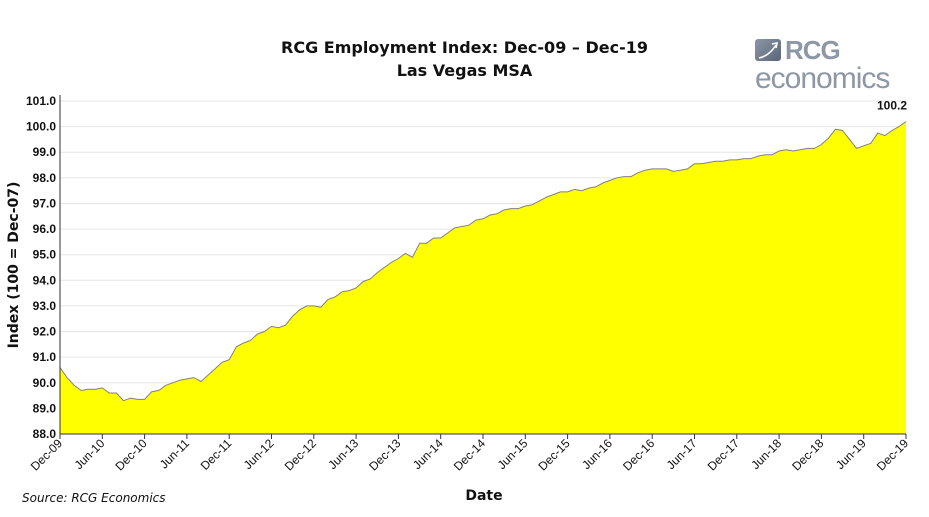  What do you see at coordinates (768, 50) in the screenshot?
I see `arrow-logo-icon` at bounding box center [768, 50].